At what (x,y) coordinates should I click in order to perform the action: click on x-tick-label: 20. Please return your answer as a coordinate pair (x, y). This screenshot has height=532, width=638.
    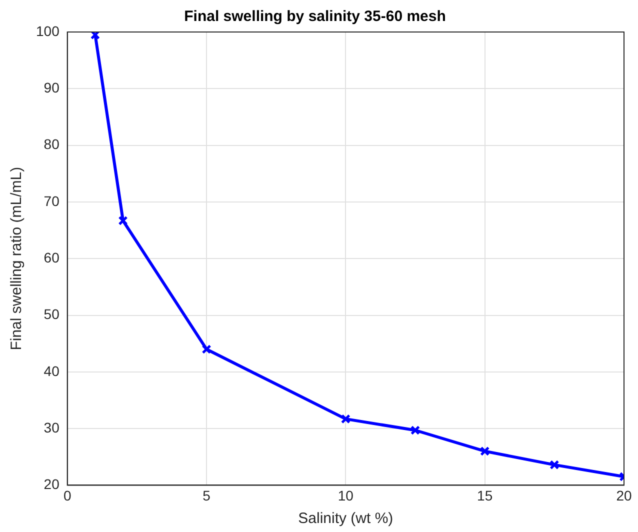
    Looking at the image, I should click on (624, 495).